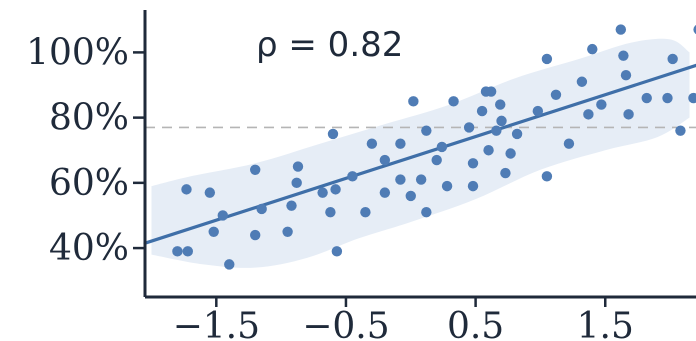 The width and height of the screenshot is (696, 341). What do you see at coordinates (605, 323) in the screenshot?
I see `x-tick-label: 1.5` at bounding box center [605, 323].